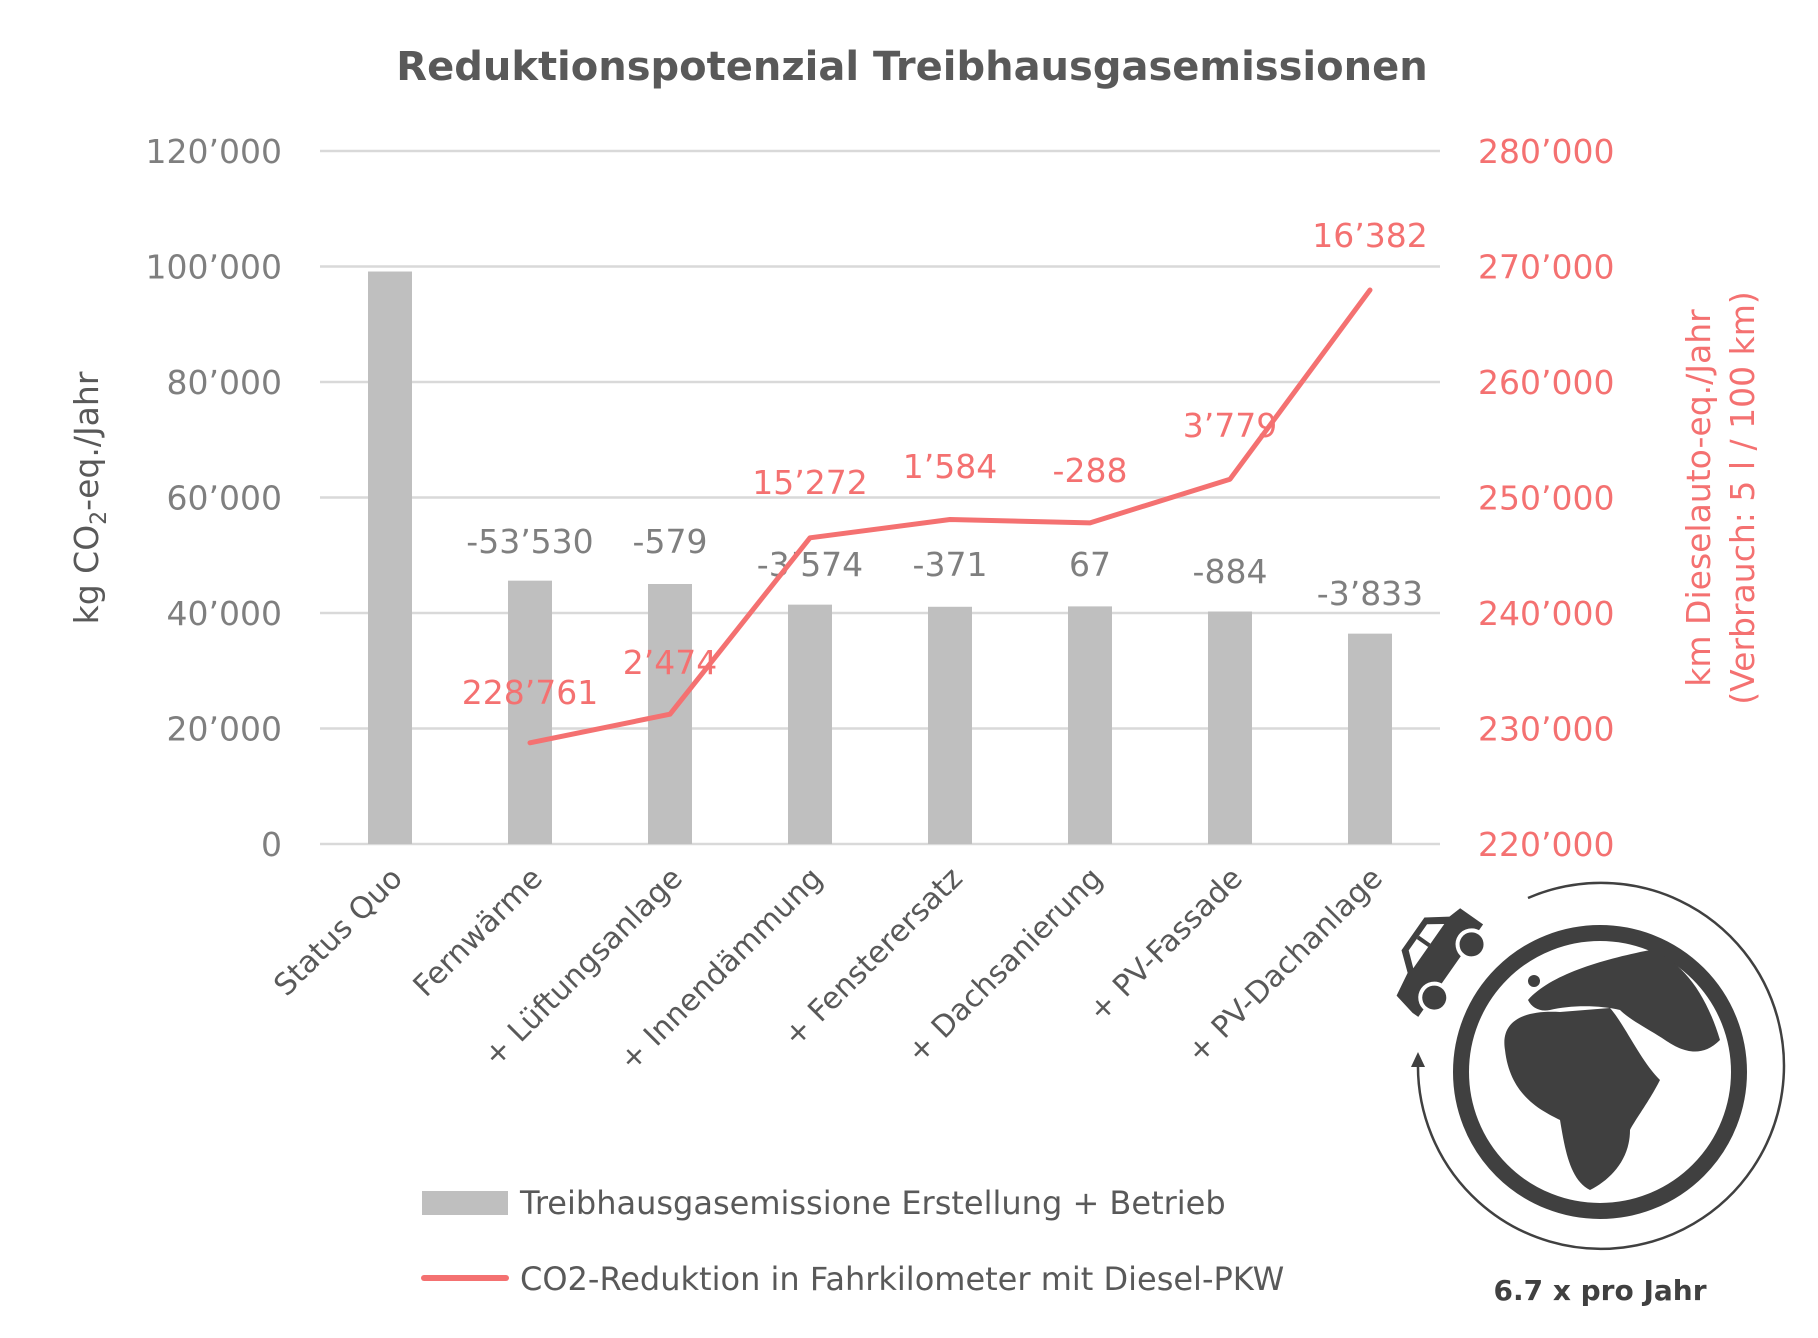 The image size is (1818, 1338). What do you see at coordinates (670, 541) in the screenshot?
I see `bar-data-label: -579` at bounding box center [670, 541].